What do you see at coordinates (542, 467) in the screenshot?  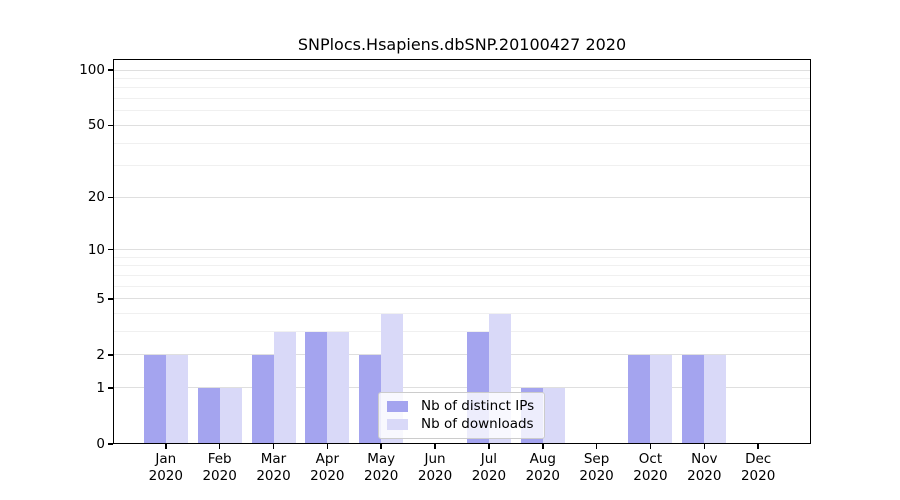 I see `x-tick-label-aug: Aug 2020` at bounding box center [542, 467].